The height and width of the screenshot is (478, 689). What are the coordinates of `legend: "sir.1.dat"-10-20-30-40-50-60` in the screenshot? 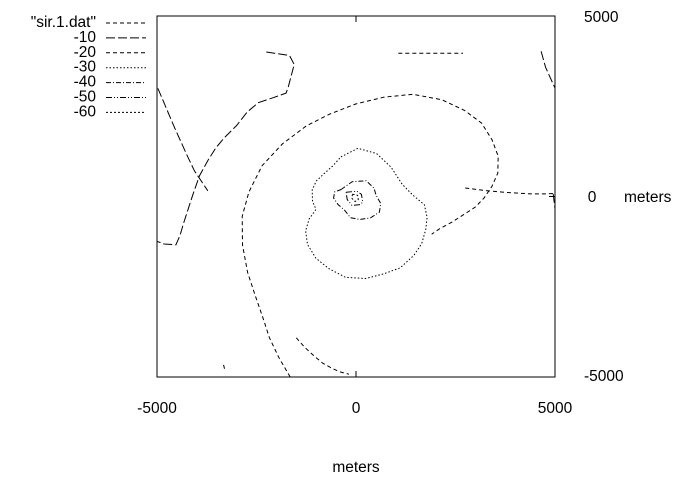 It's located at (88, 67).